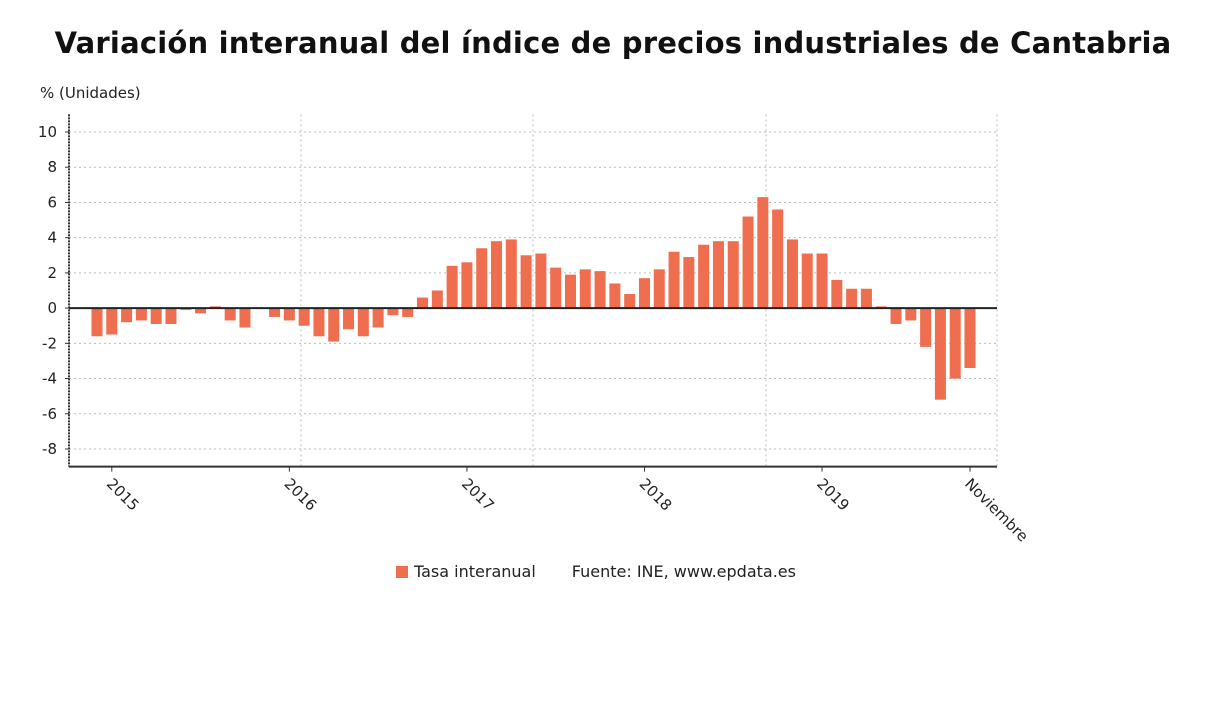  I want to click on x-tick-label: 2015, so click(123, 495).